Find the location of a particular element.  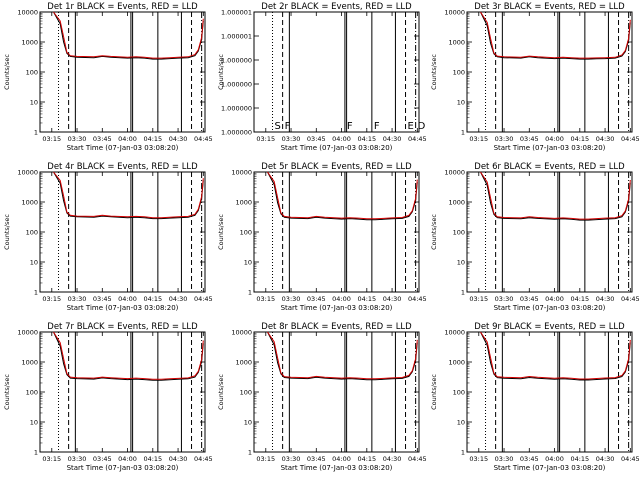

chart-title: Det 7r BLACK = Events, RED = LLD is located at coordinates (122, 327).